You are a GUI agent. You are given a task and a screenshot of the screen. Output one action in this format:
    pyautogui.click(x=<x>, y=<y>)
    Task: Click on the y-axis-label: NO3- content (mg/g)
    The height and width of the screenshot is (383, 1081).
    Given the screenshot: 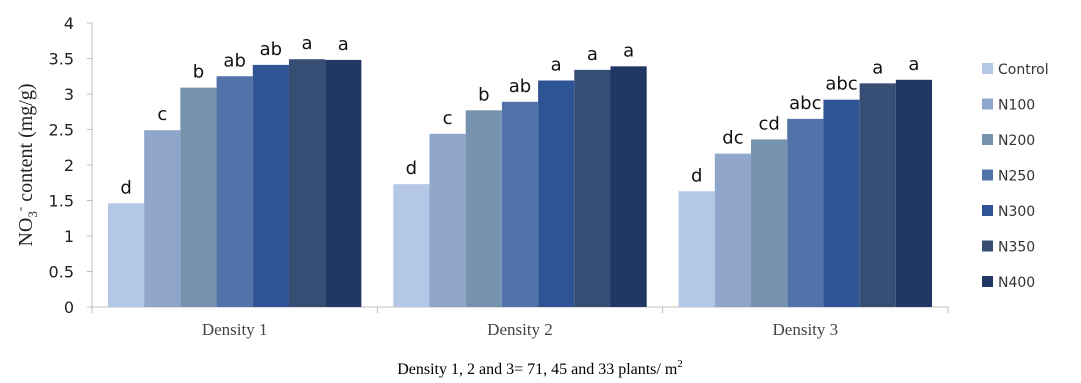 What is the action you would take?
    pyautogui.click(x=26, y=164)
    